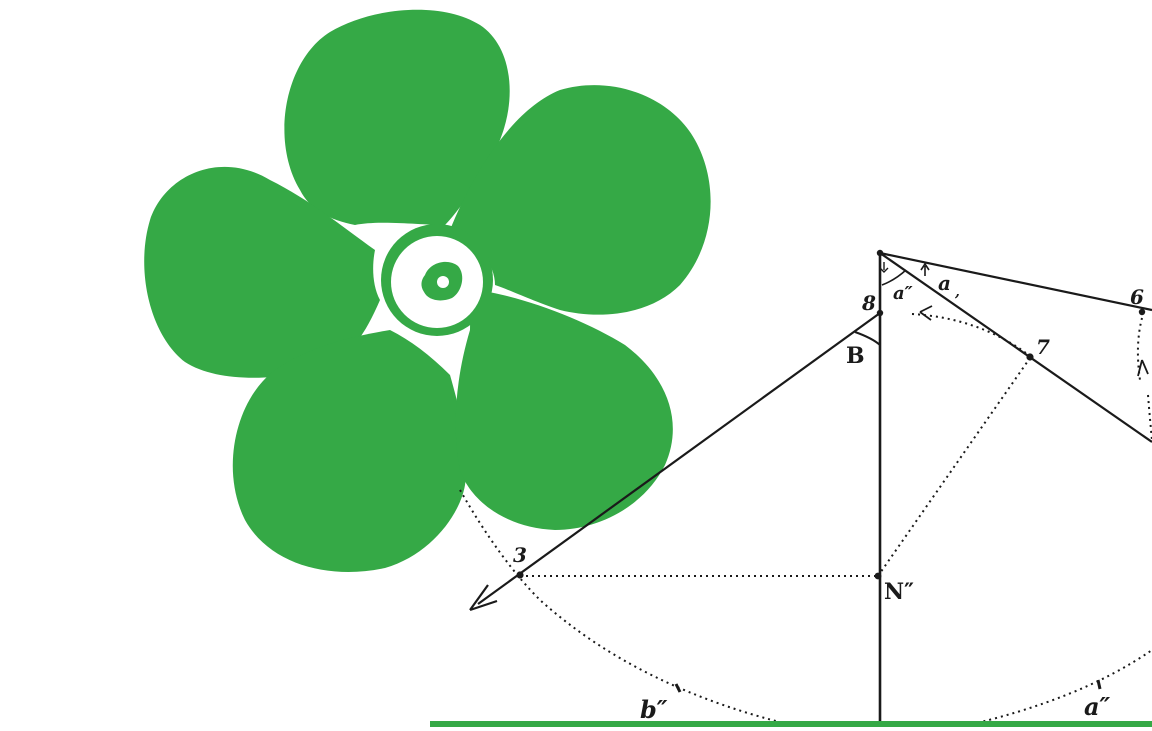 The width and height of the screenshot is (1152, 731). What do you see at coordinates (868, 303) in the screenshot?
I see `label-point-8: 8` at bounding box center [868, 303].